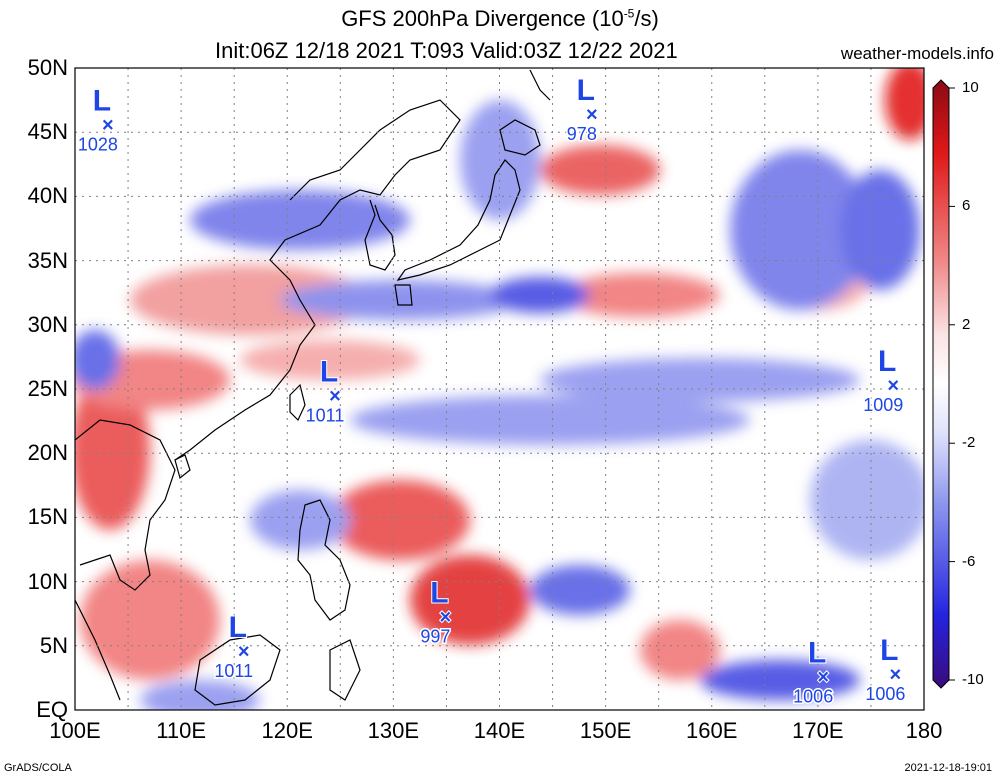  What do you see at coordinates (345, 670) in the screenshot?
I see `sulawesi-coast` at bounding box center [345, 670].